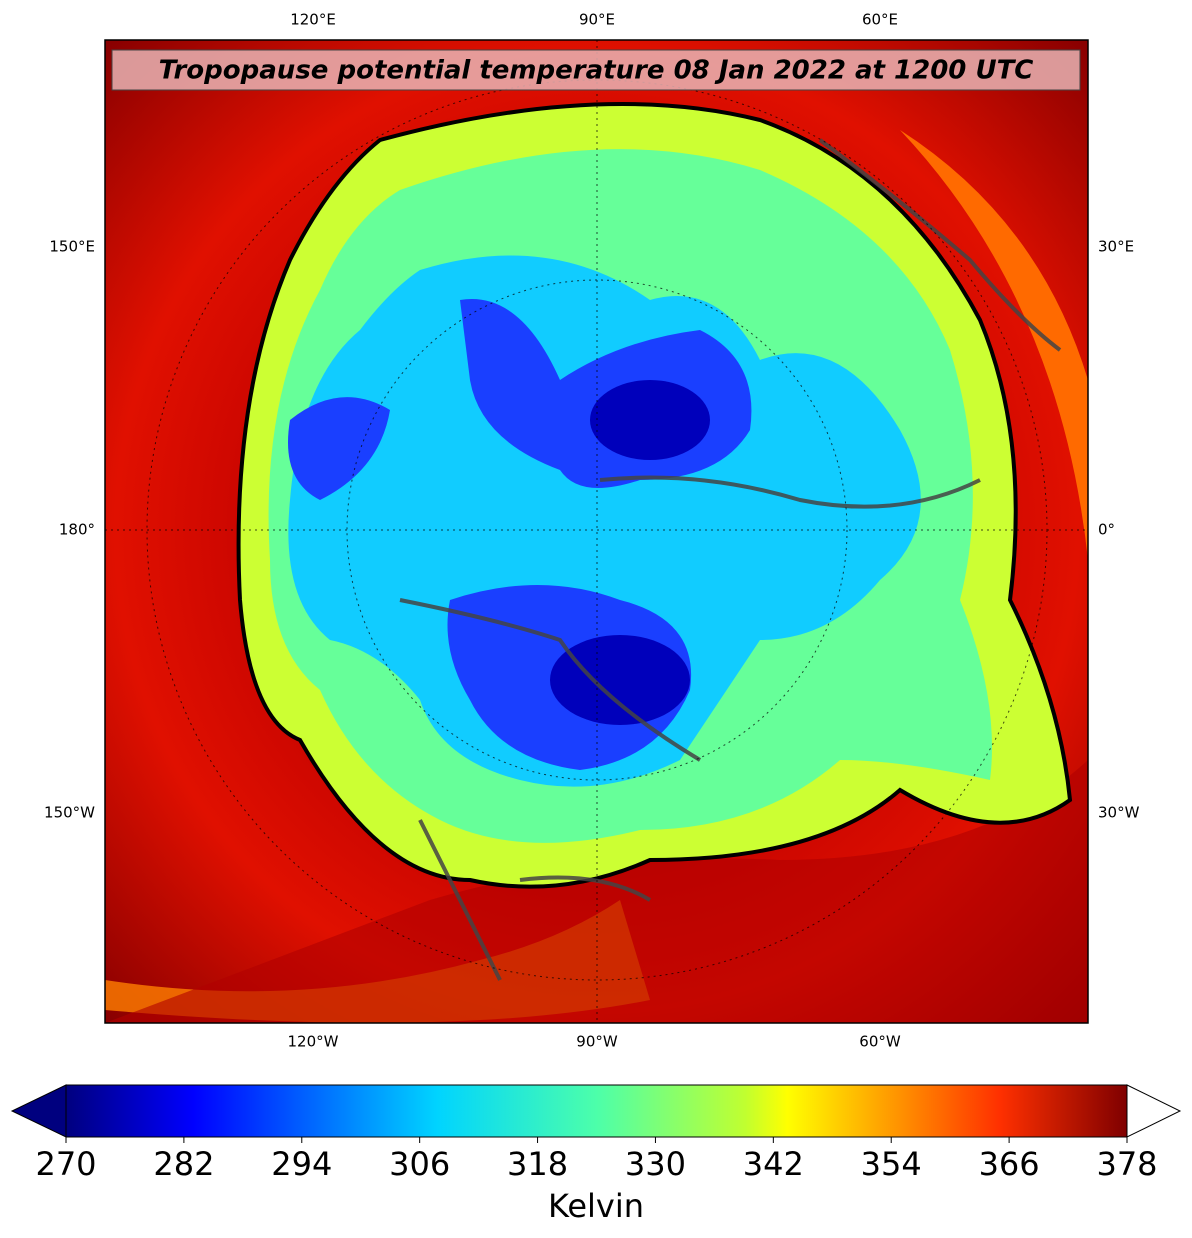 Image resolution: width=1192 pixels, height=1238 pixels. Describe the element at coordinates (880, 1042) in the screenshot. I see `lon-label: 60°W` at that location.